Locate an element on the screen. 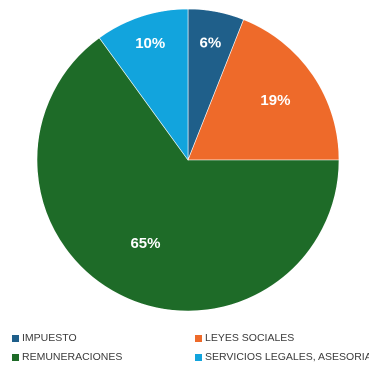  data-label-servicios-legales: 10% is located at coordinates (150, 43).